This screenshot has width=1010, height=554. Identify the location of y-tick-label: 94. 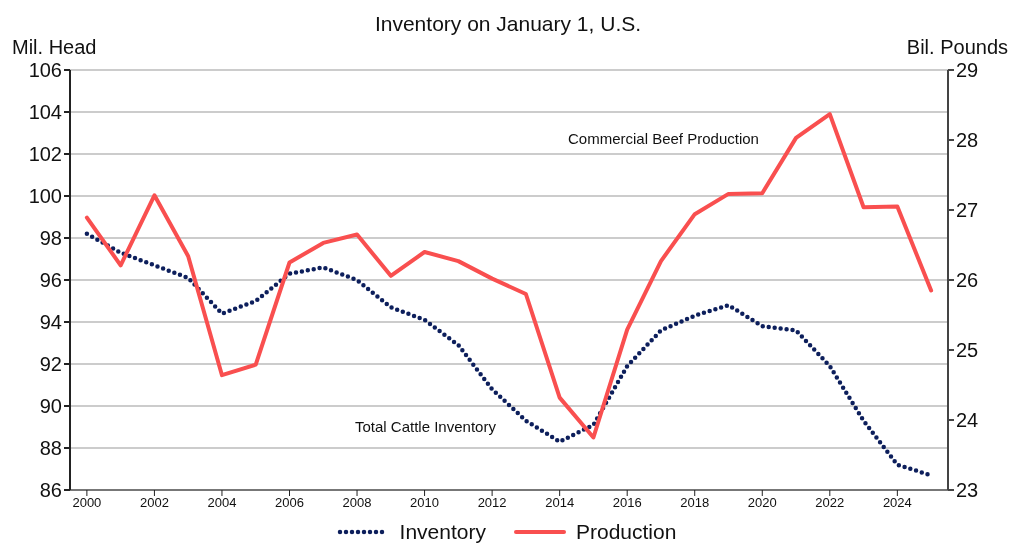
(50, 322).